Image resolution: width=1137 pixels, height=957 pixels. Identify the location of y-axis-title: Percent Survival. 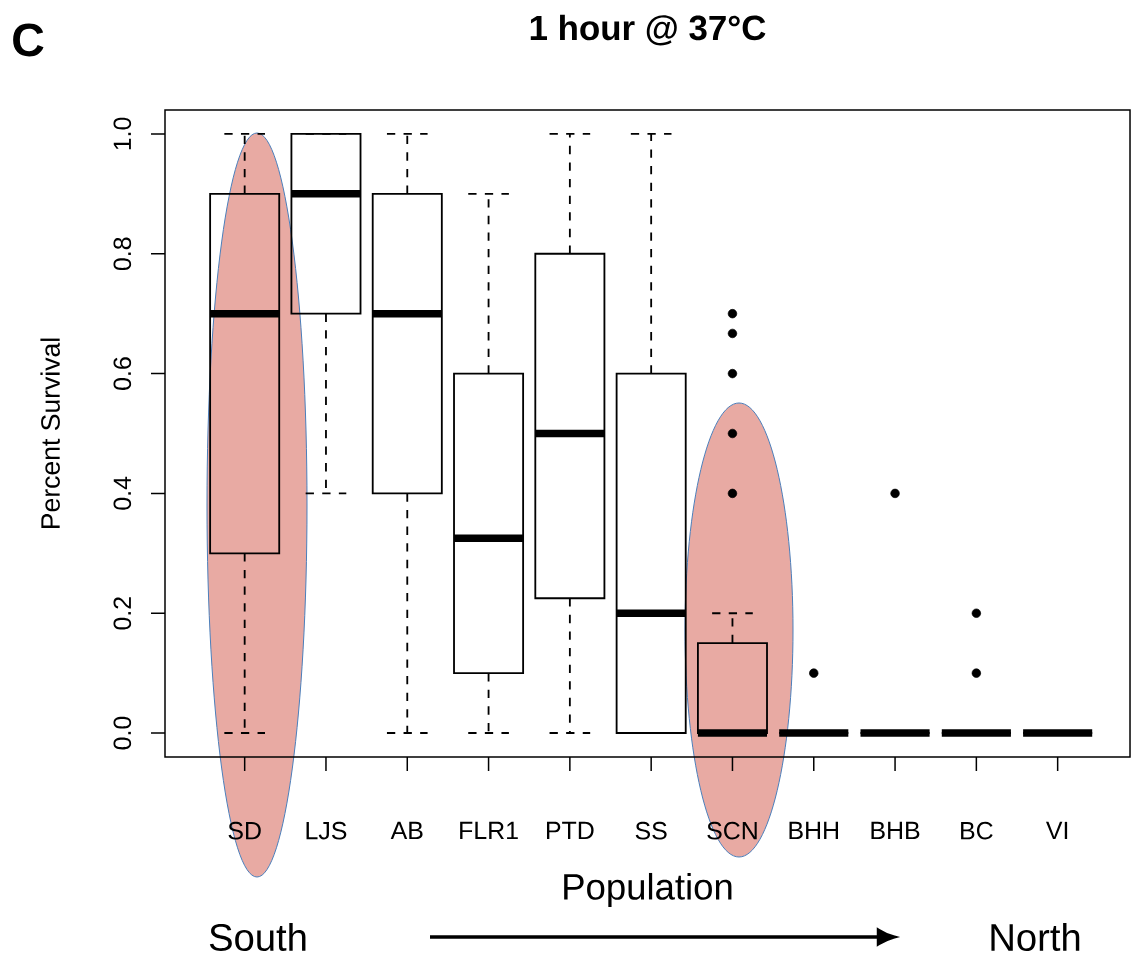
(50, 433).